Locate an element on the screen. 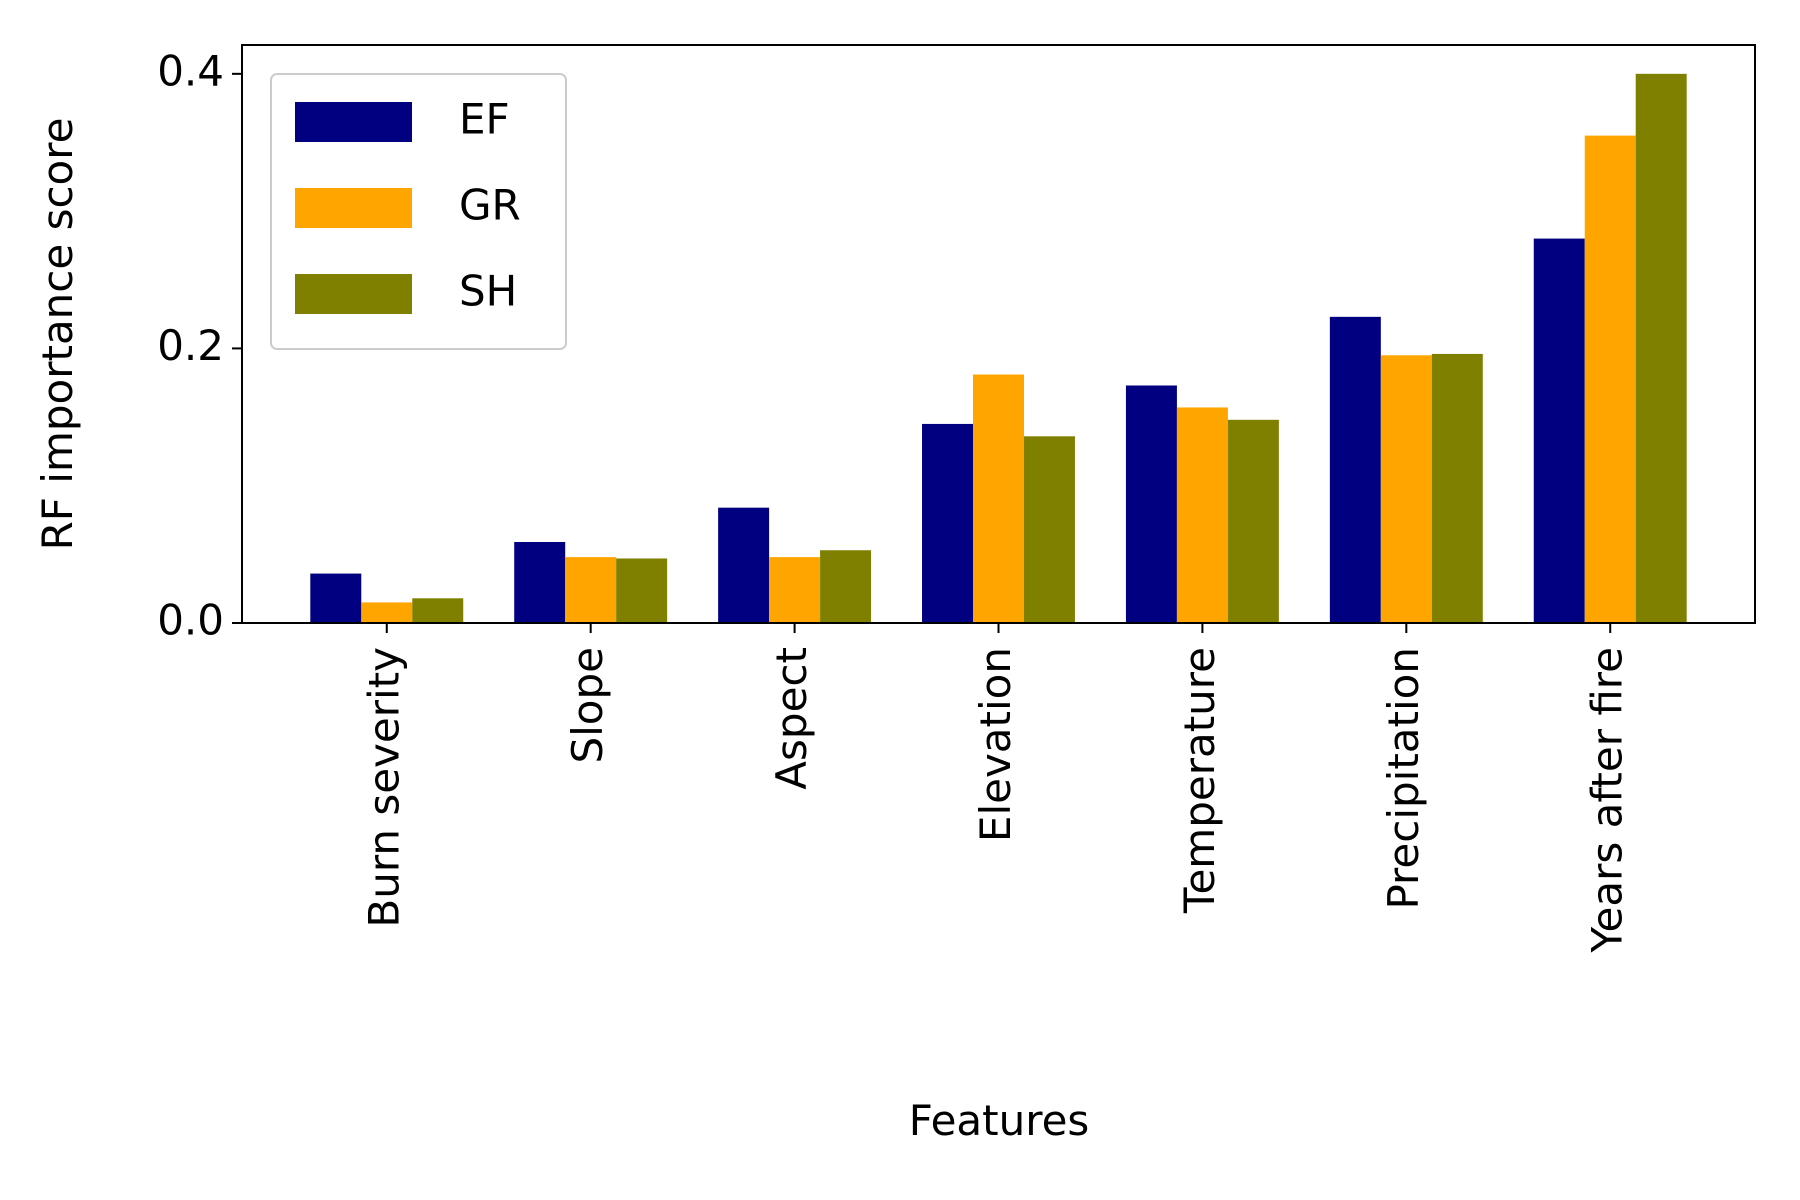  y-tick-label: 0.4 is located at coordinates (190, 70).